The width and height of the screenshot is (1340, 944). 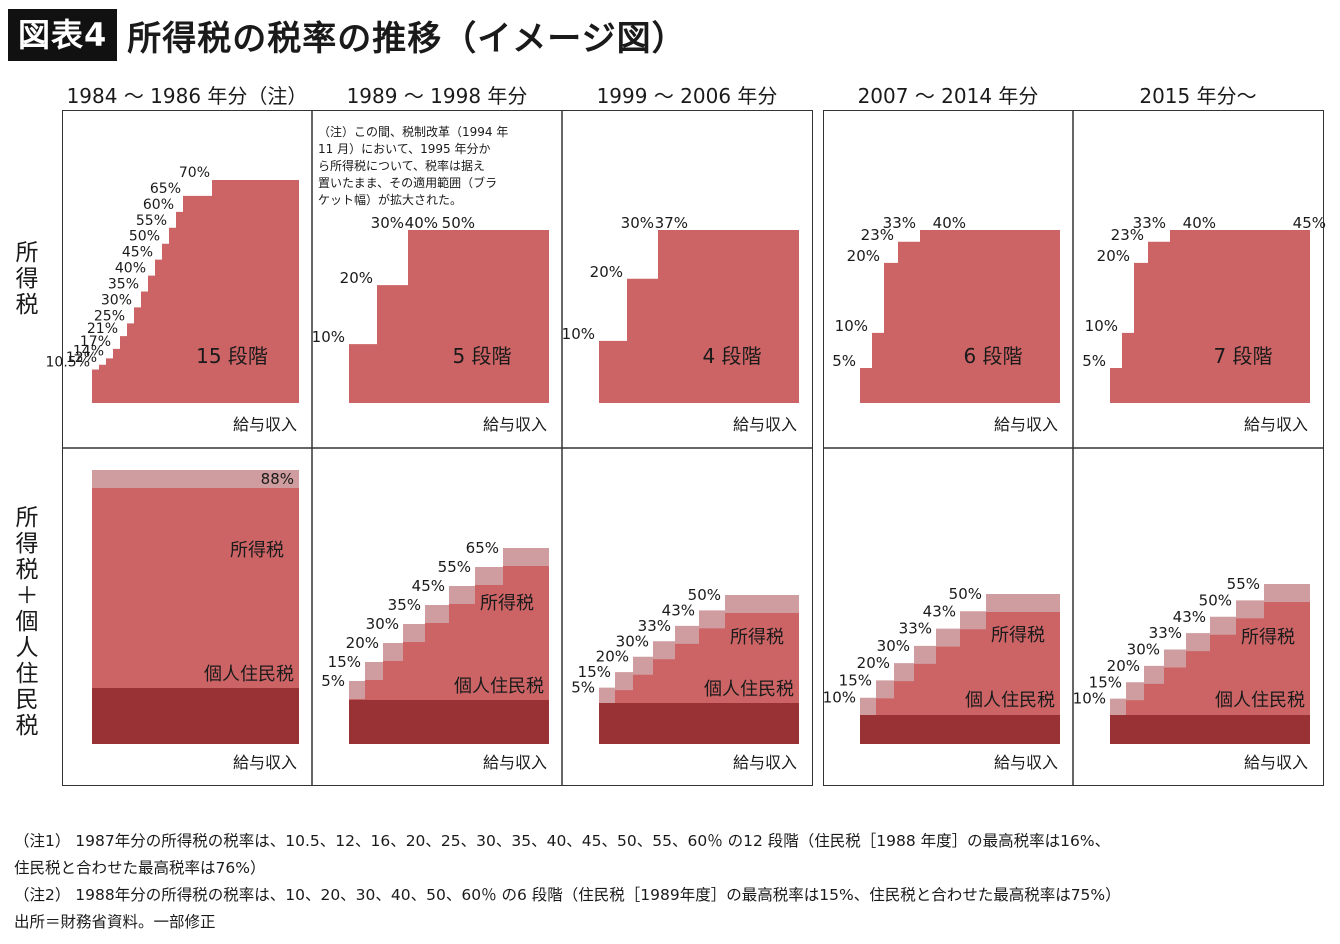 What do you see at coordinates (102, 329) in the screenshot?
I see `rate-label: 21%` at bounding box center [102, 329].